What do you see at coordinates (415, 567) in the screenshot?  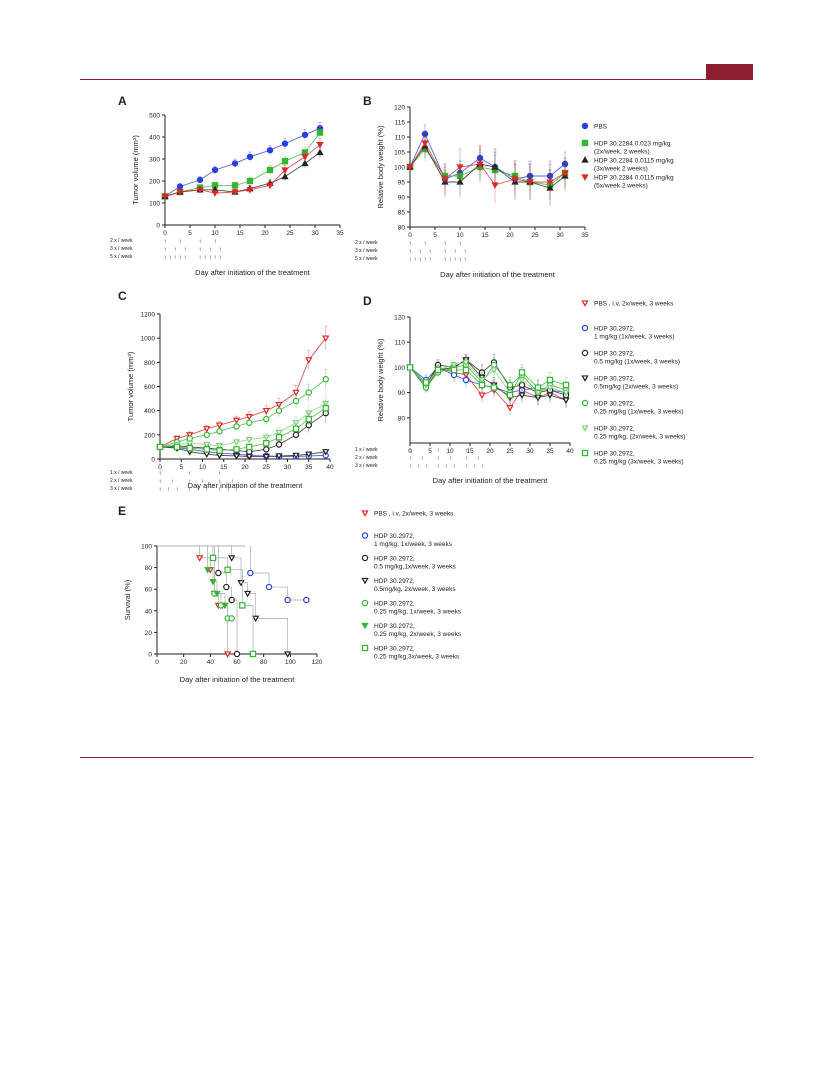 I see `legend-label: 0.5 mg/kg,1x/week, 3 weeks` at bounding box center [415, 567].